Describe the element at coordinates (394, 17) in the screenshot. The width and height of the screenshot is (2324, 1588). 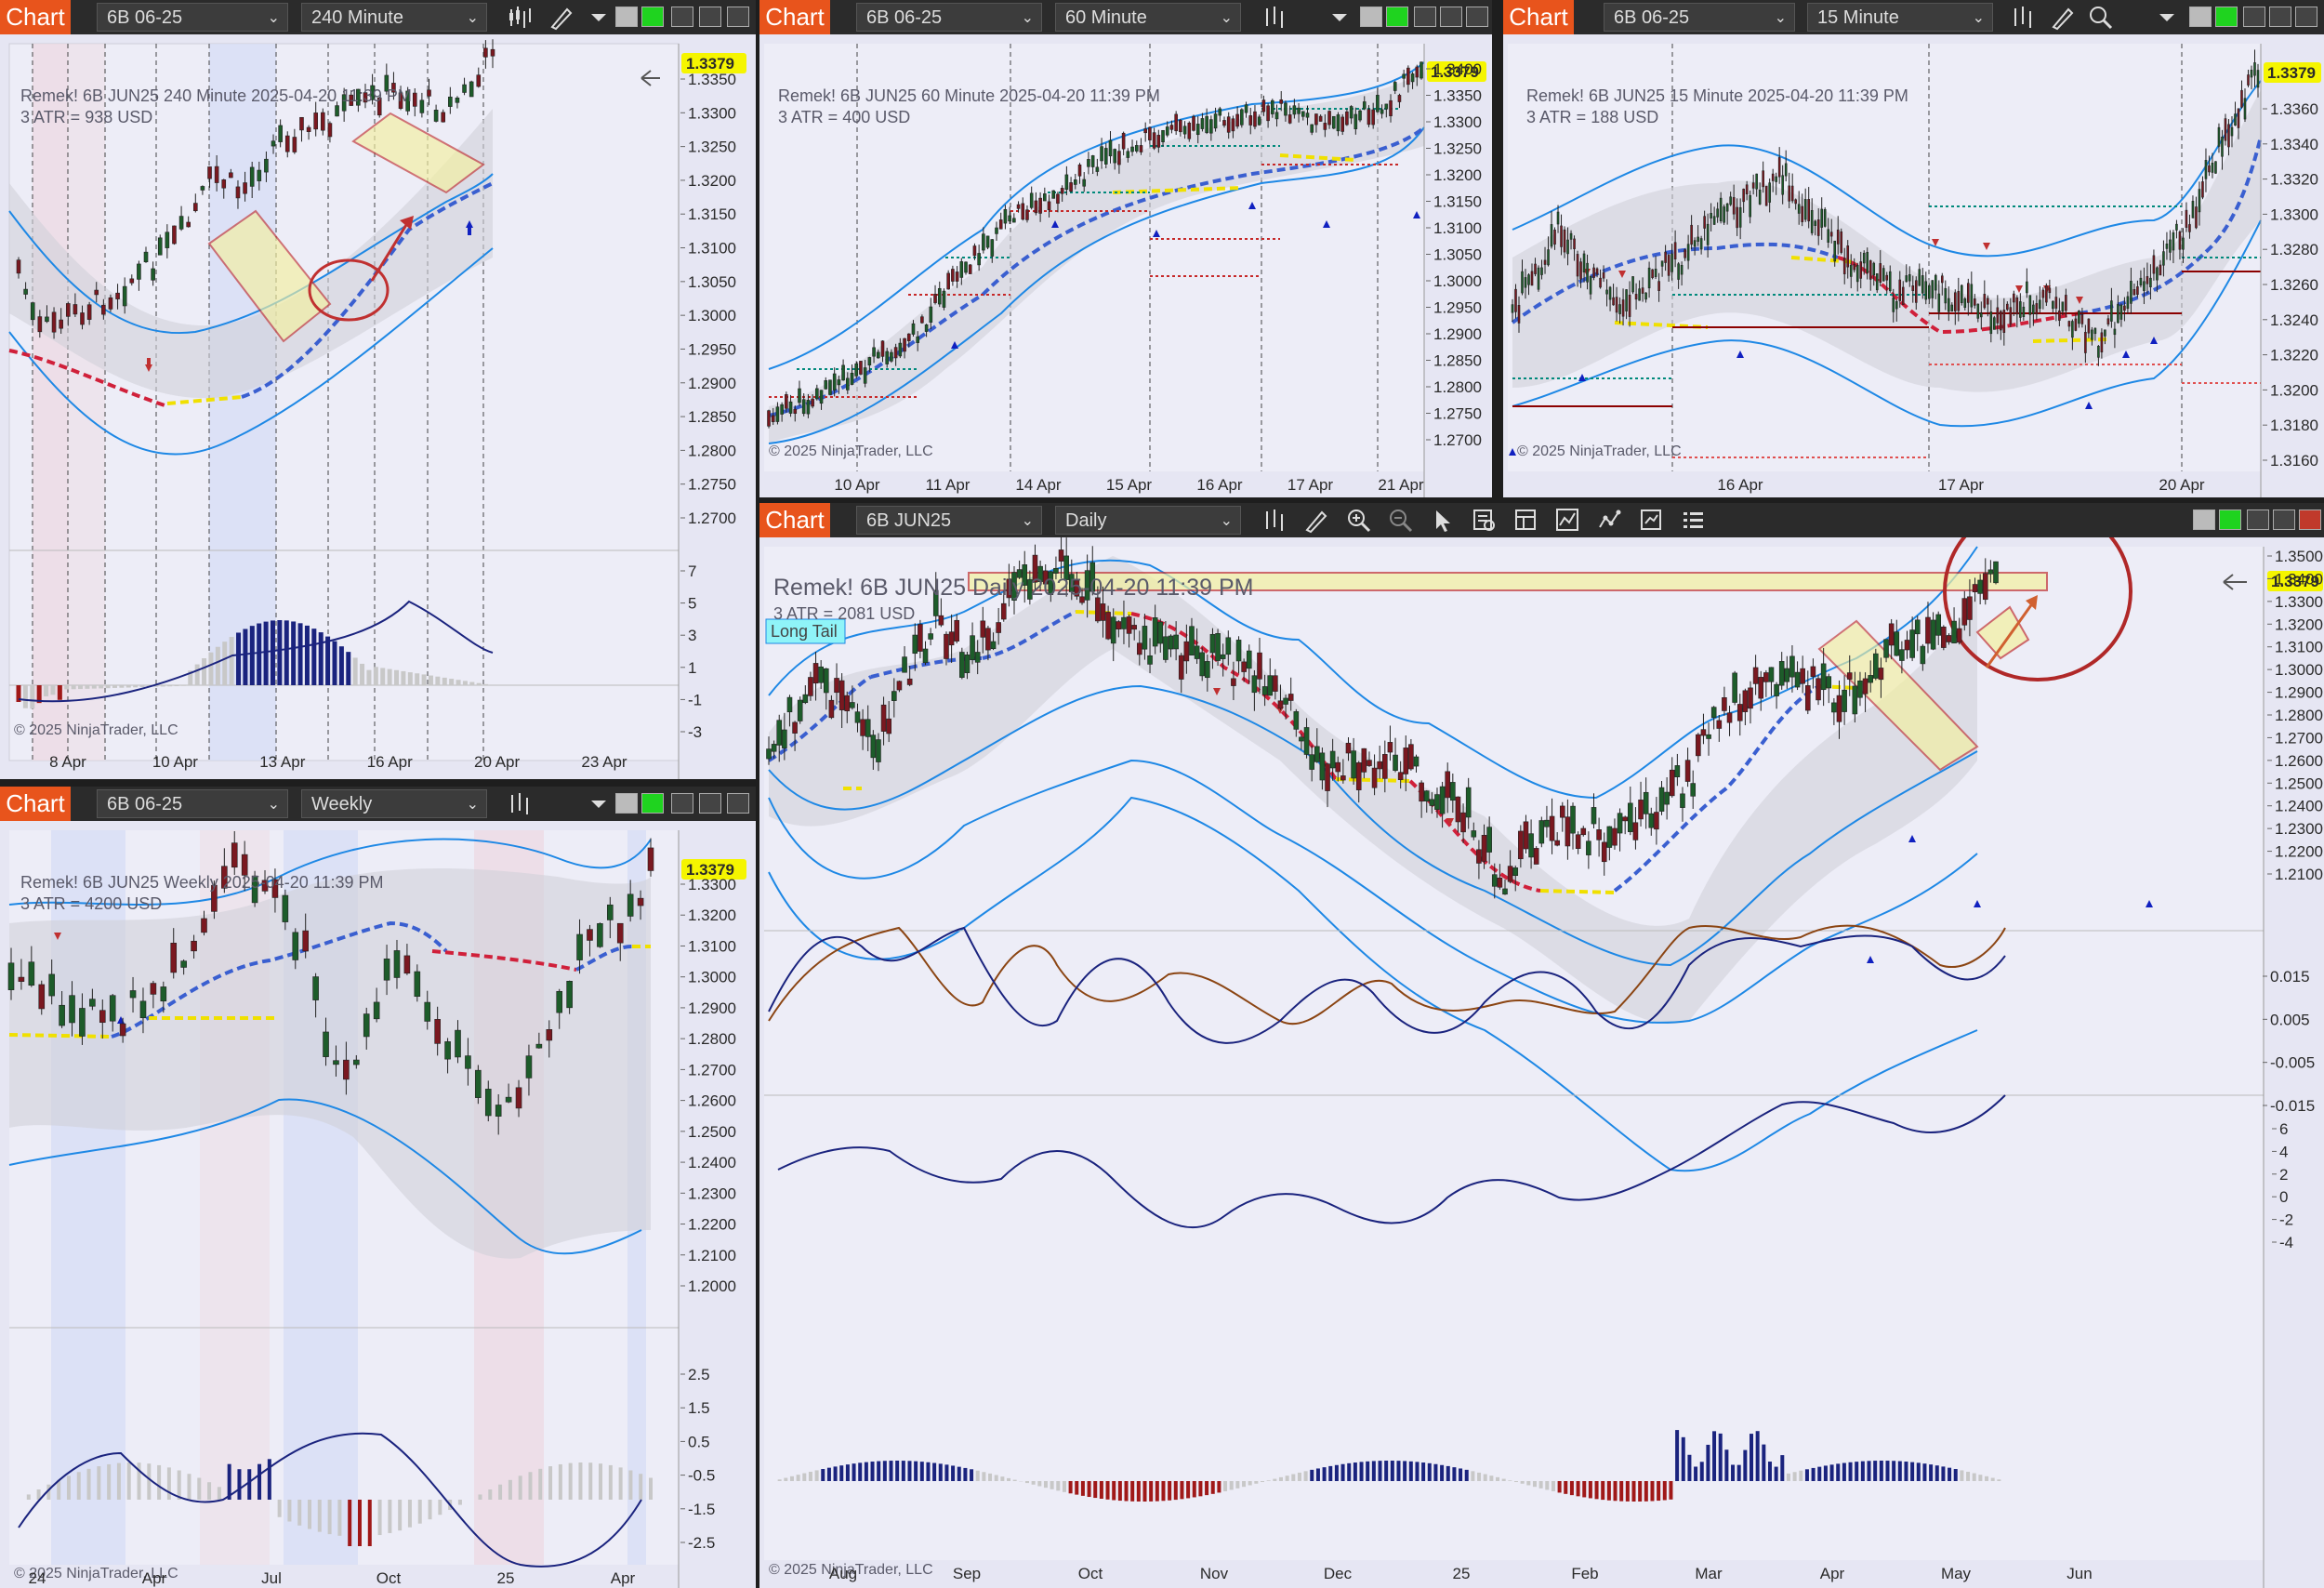
I see `interval-selector: 240 Minute ⌄` at that location.